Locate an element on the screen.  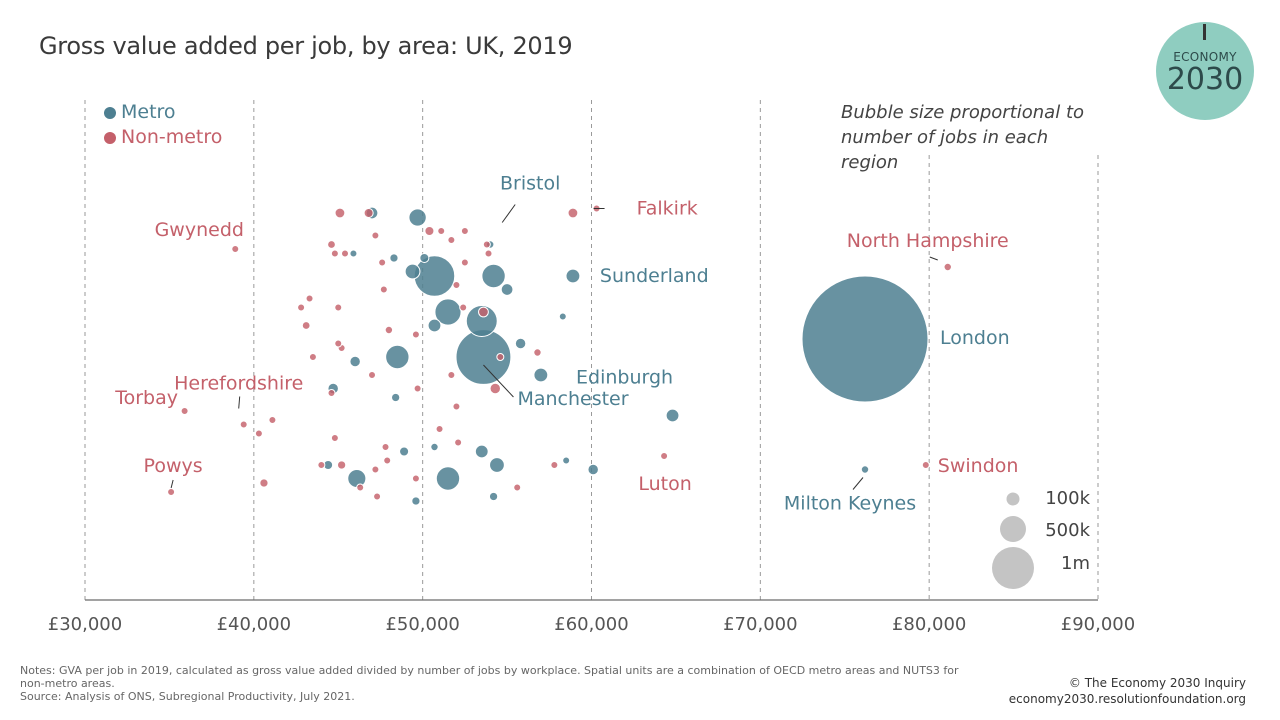
credit-line-2: economy2030.resolutionfoundation.org is located at coordinates (1127, 699).